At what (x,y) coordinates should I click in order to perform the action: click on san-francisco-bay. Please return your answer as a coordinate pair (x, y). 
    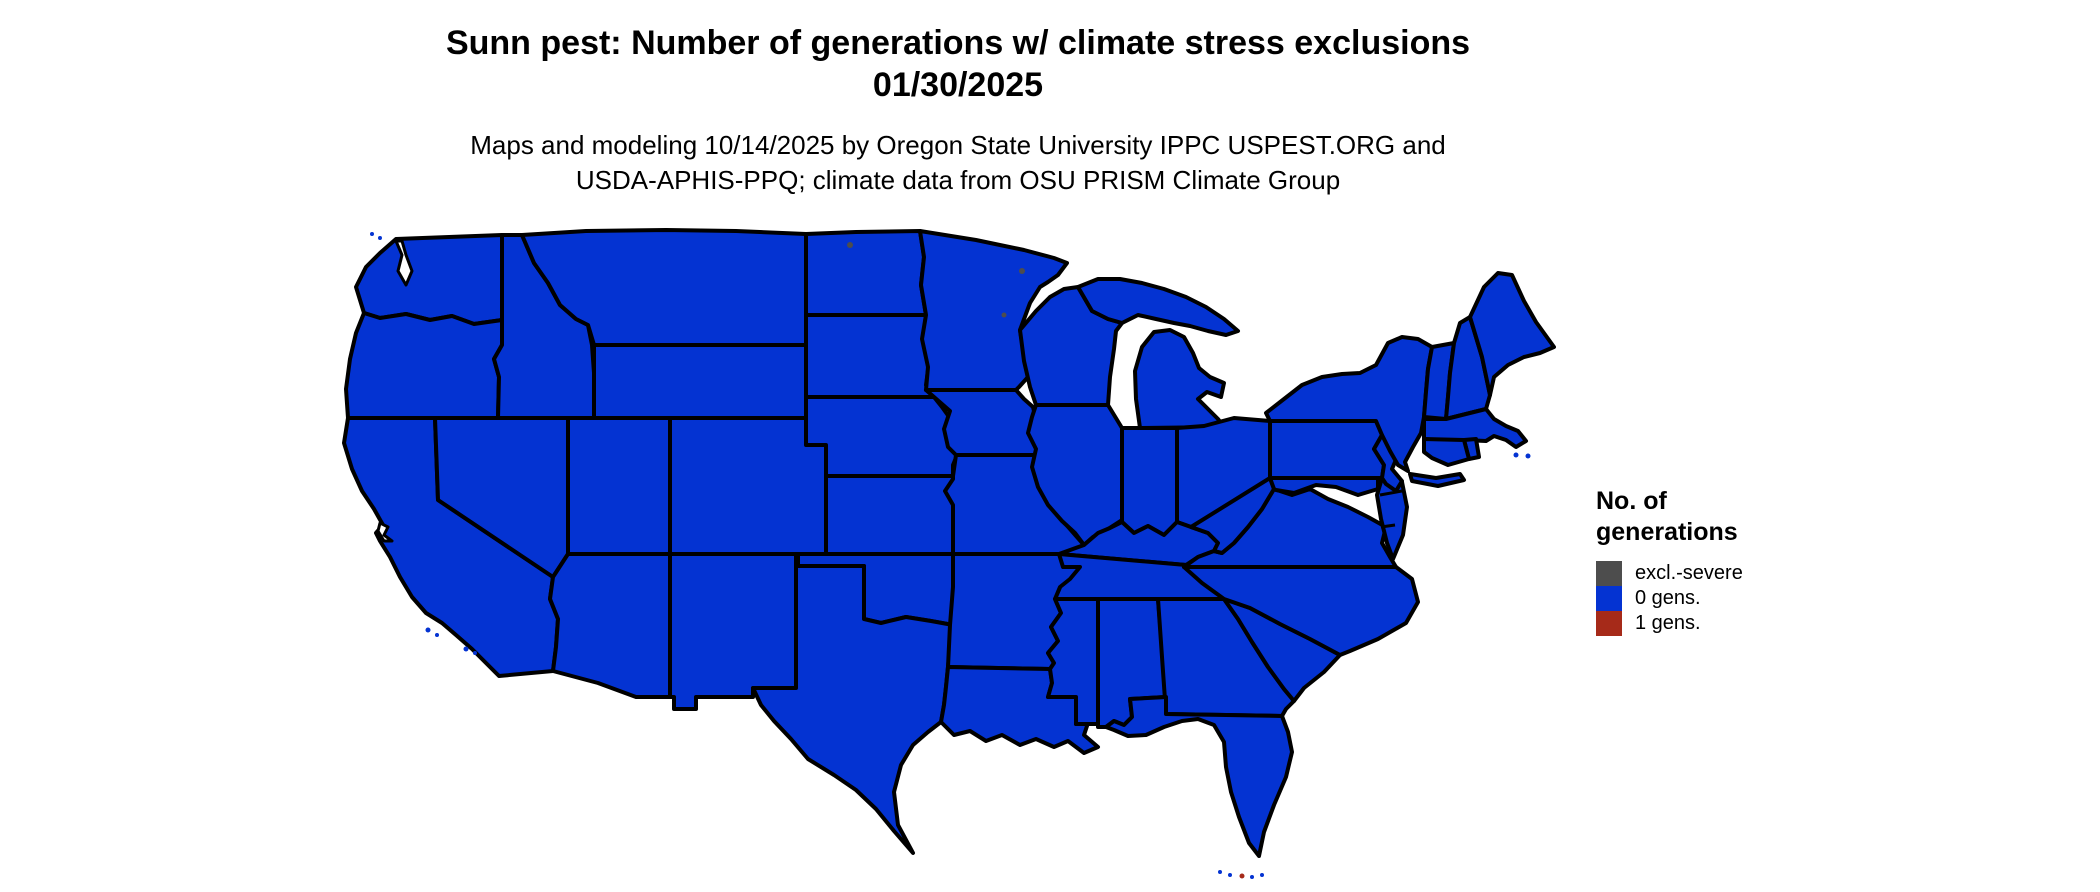
    Looking at the image, I should click on (385, 532).